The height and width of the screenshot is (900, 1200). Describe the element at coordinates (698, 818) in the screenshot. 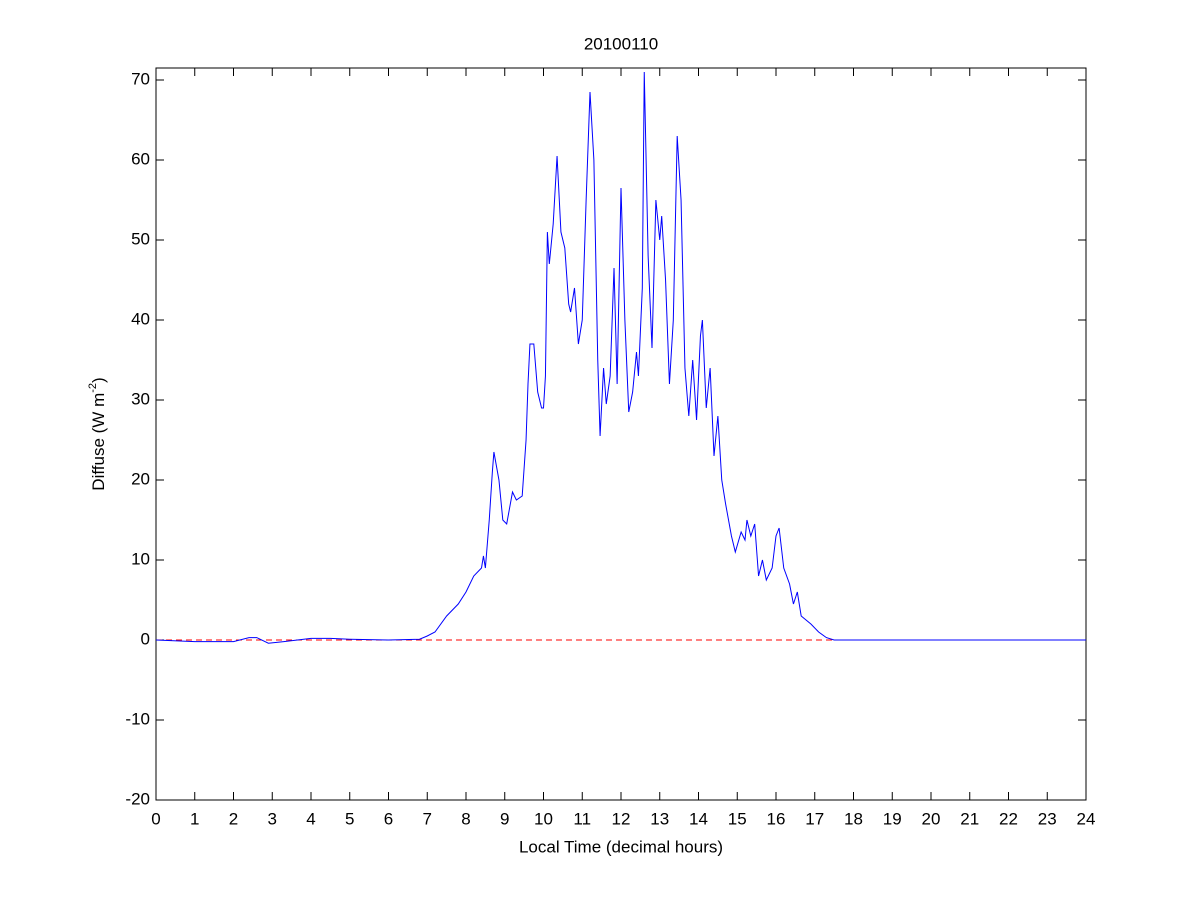

I see `x-tick-label: 14` at that location.